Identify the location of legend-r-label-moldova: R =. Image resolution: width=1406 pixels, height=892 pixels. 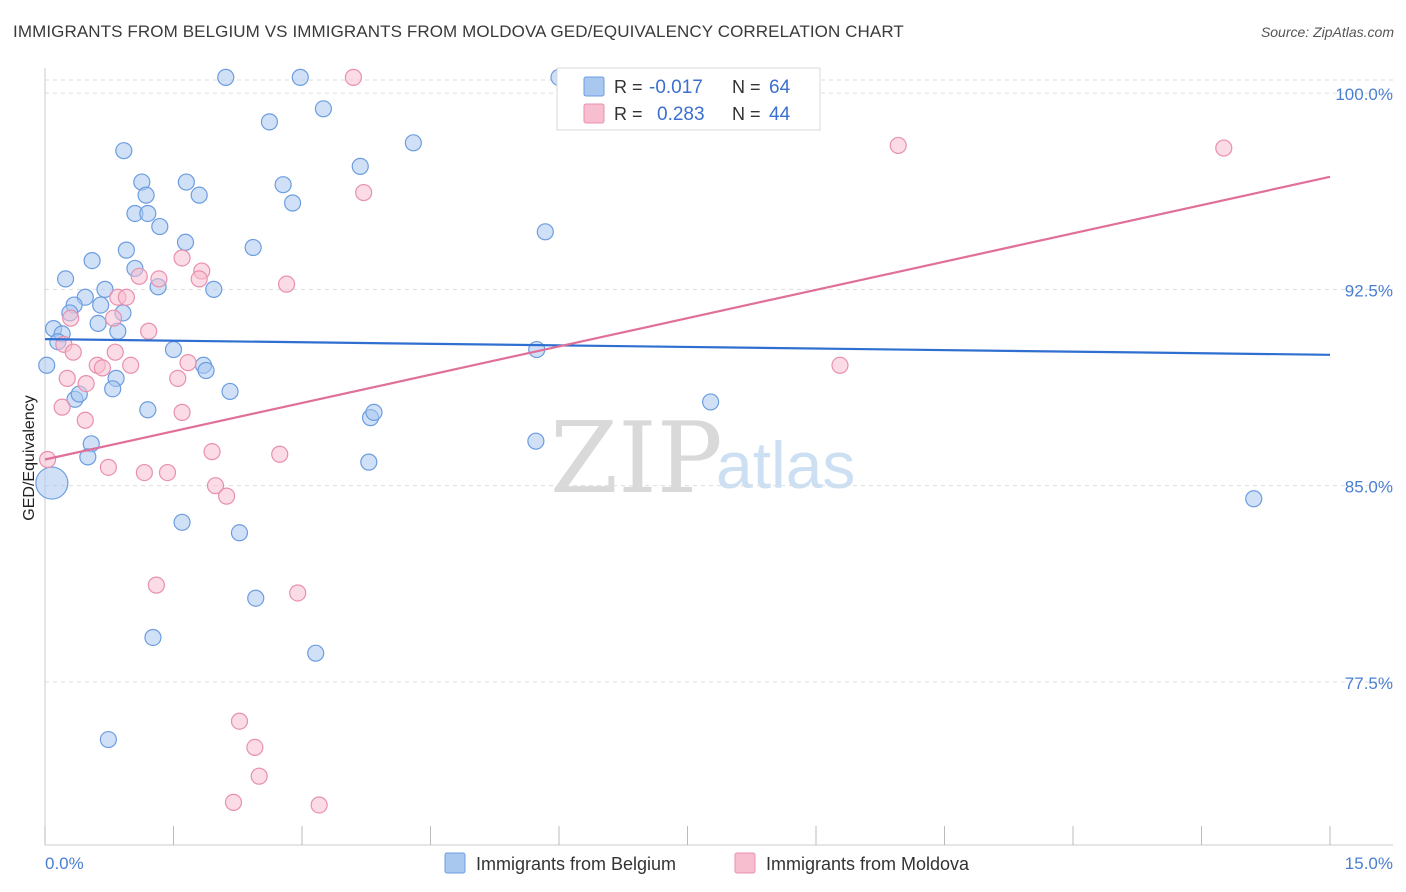
(628, 114).